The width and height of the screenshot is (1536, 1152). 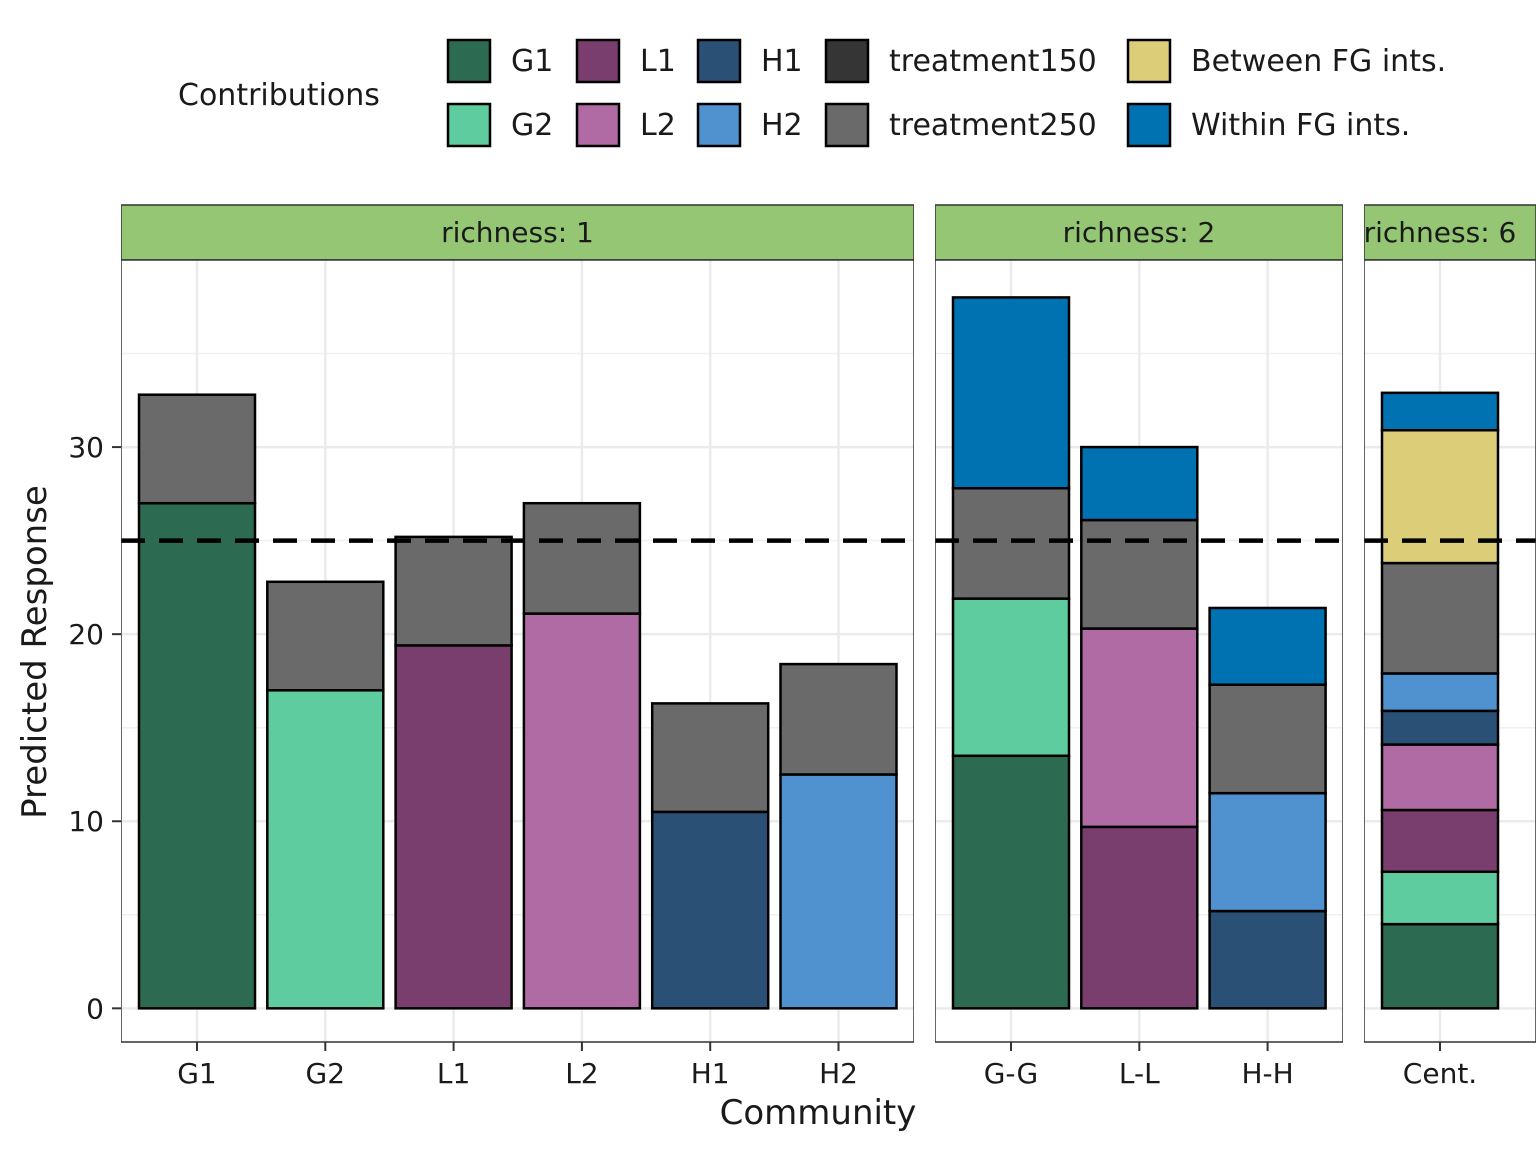 I want to click on panel-3: richness: 6 Cent., so click(x=1450, y=647).